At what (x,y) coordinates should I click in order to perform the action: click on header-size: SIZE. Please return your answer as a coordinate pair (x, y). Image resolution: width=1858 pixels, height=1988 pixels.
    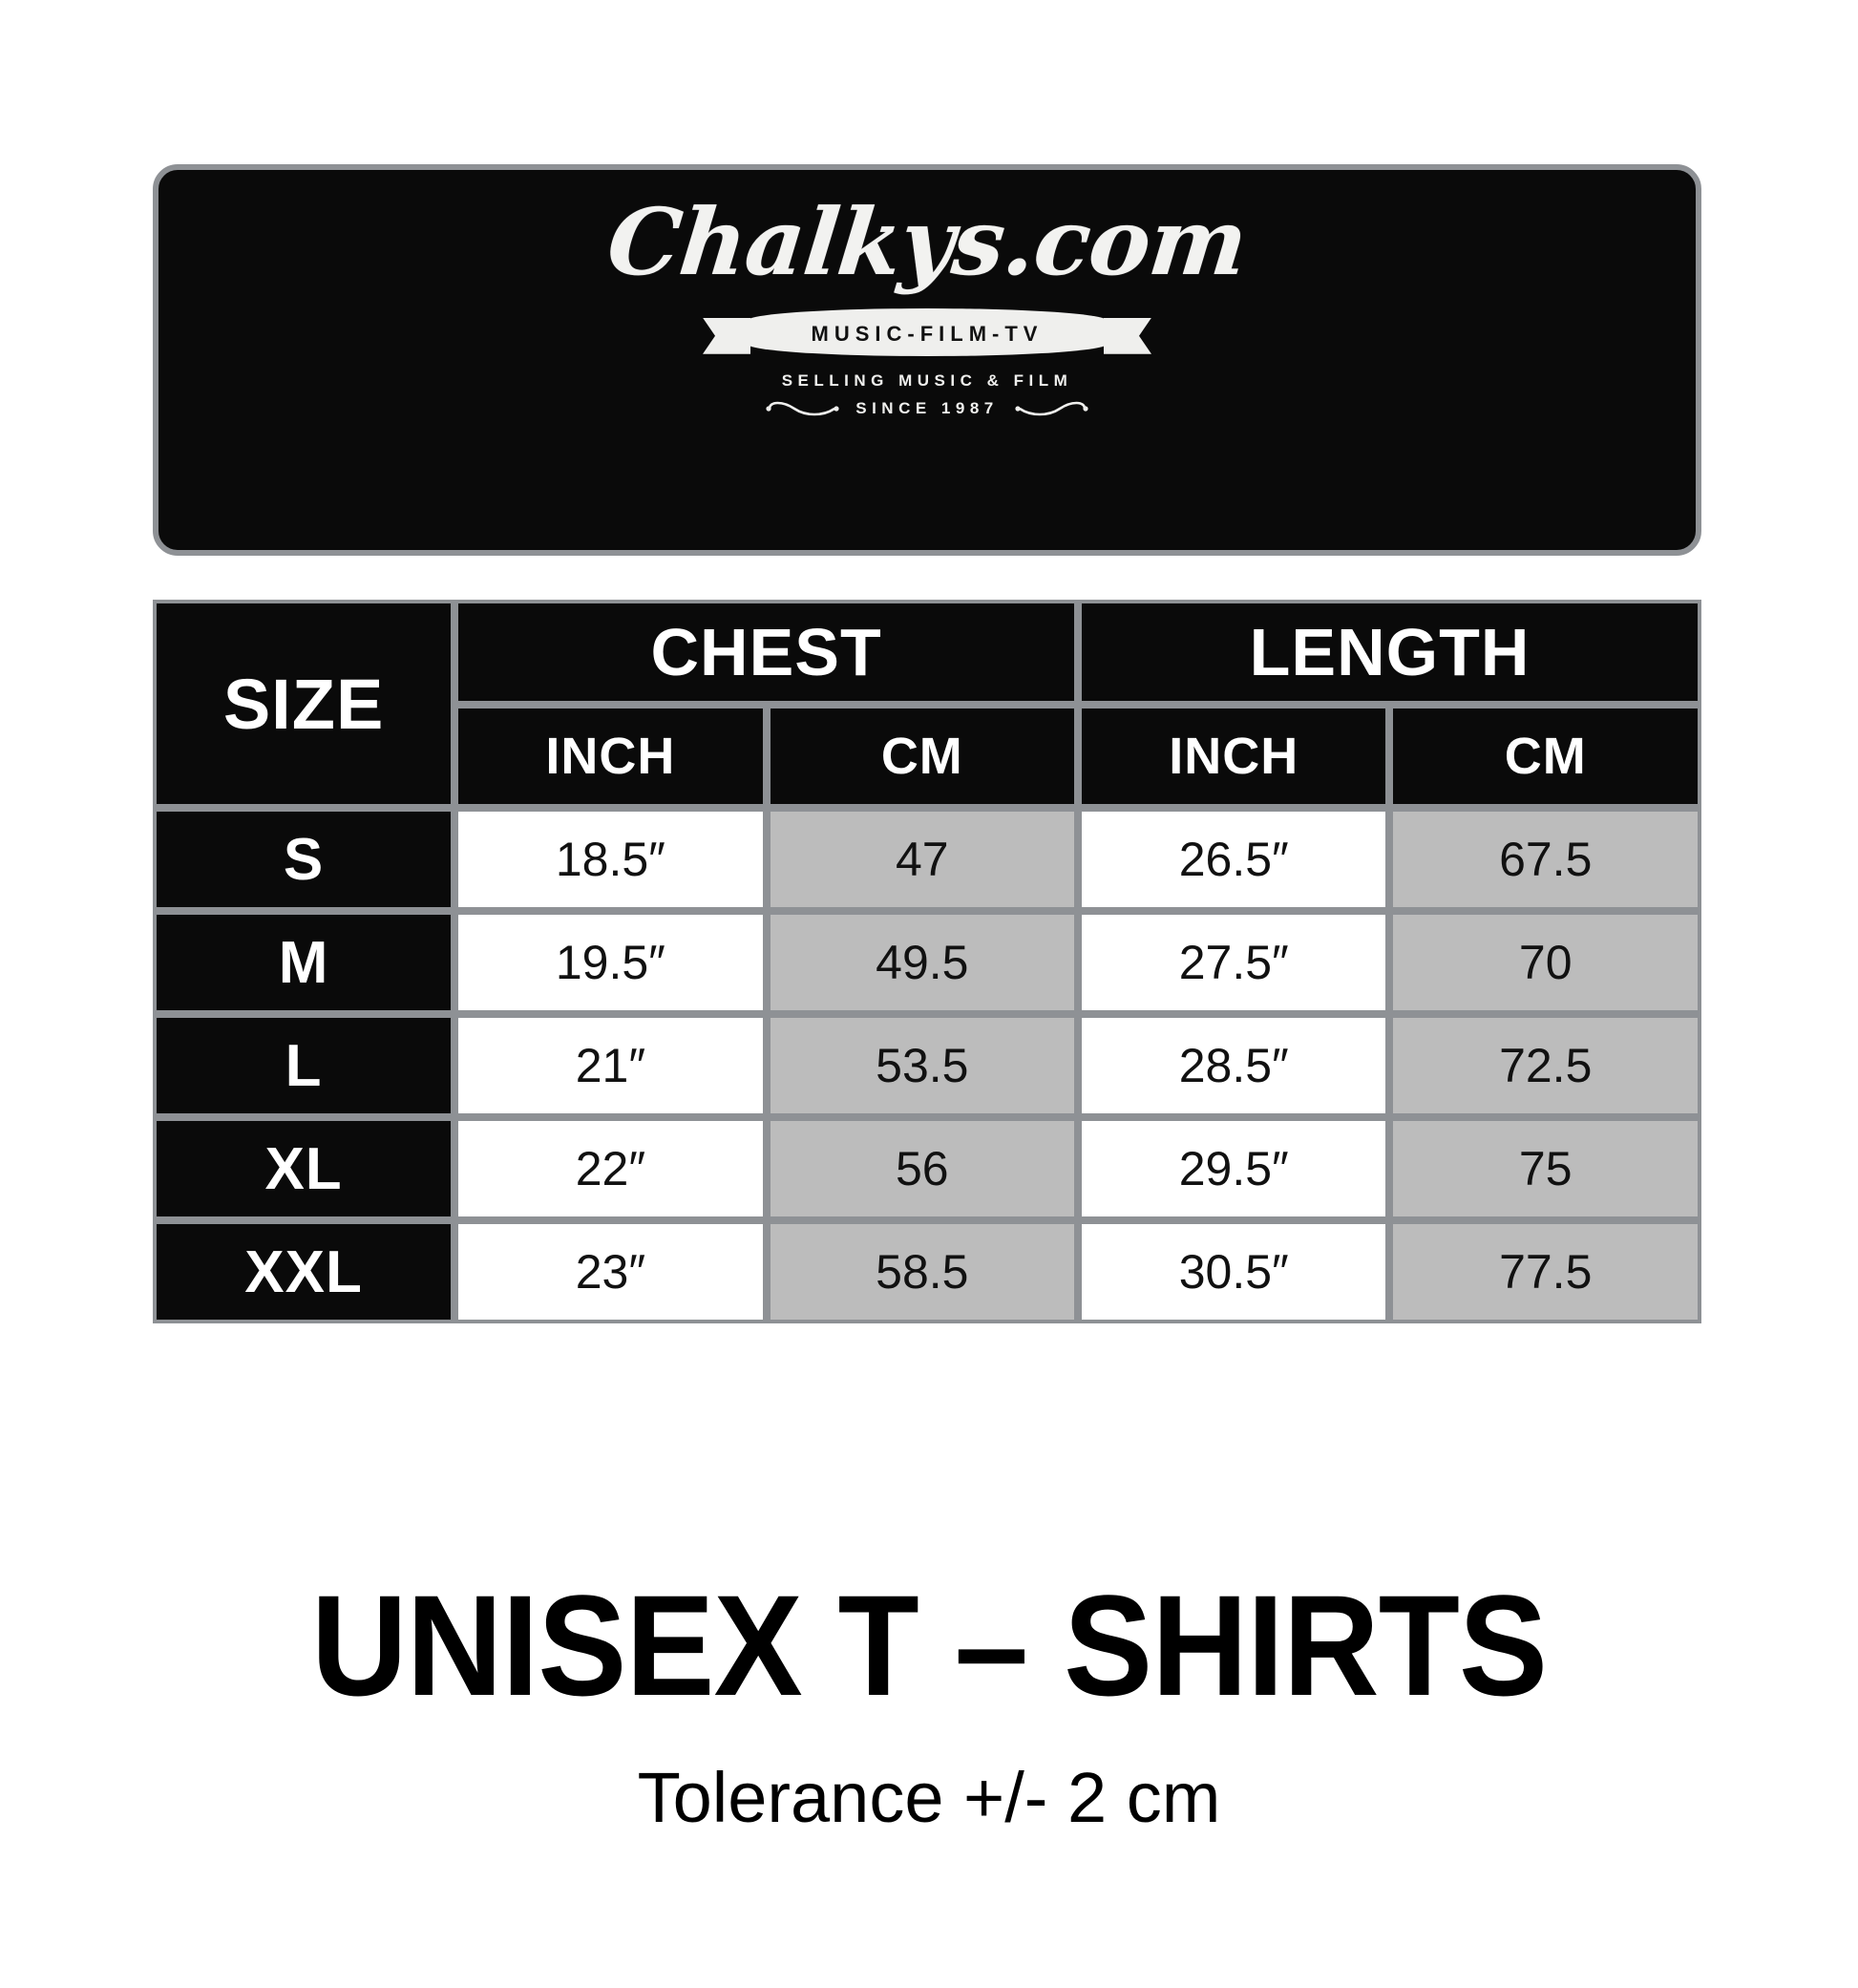
    Looking at the image, I should click on (304, 704).